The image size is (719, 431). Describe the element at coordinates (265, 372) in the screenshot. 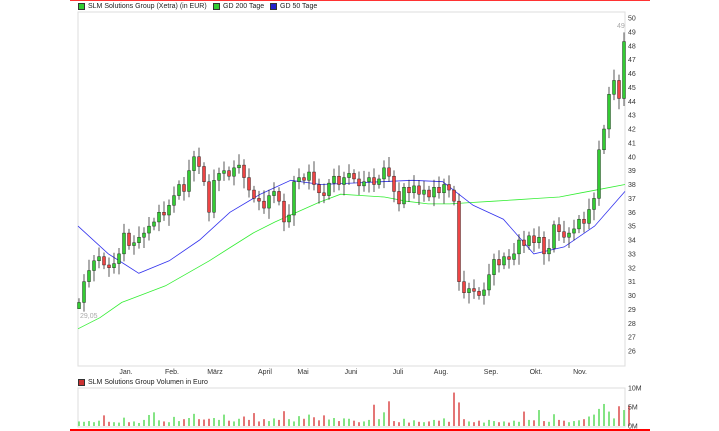

I see `x-tick-label: April` at that location.